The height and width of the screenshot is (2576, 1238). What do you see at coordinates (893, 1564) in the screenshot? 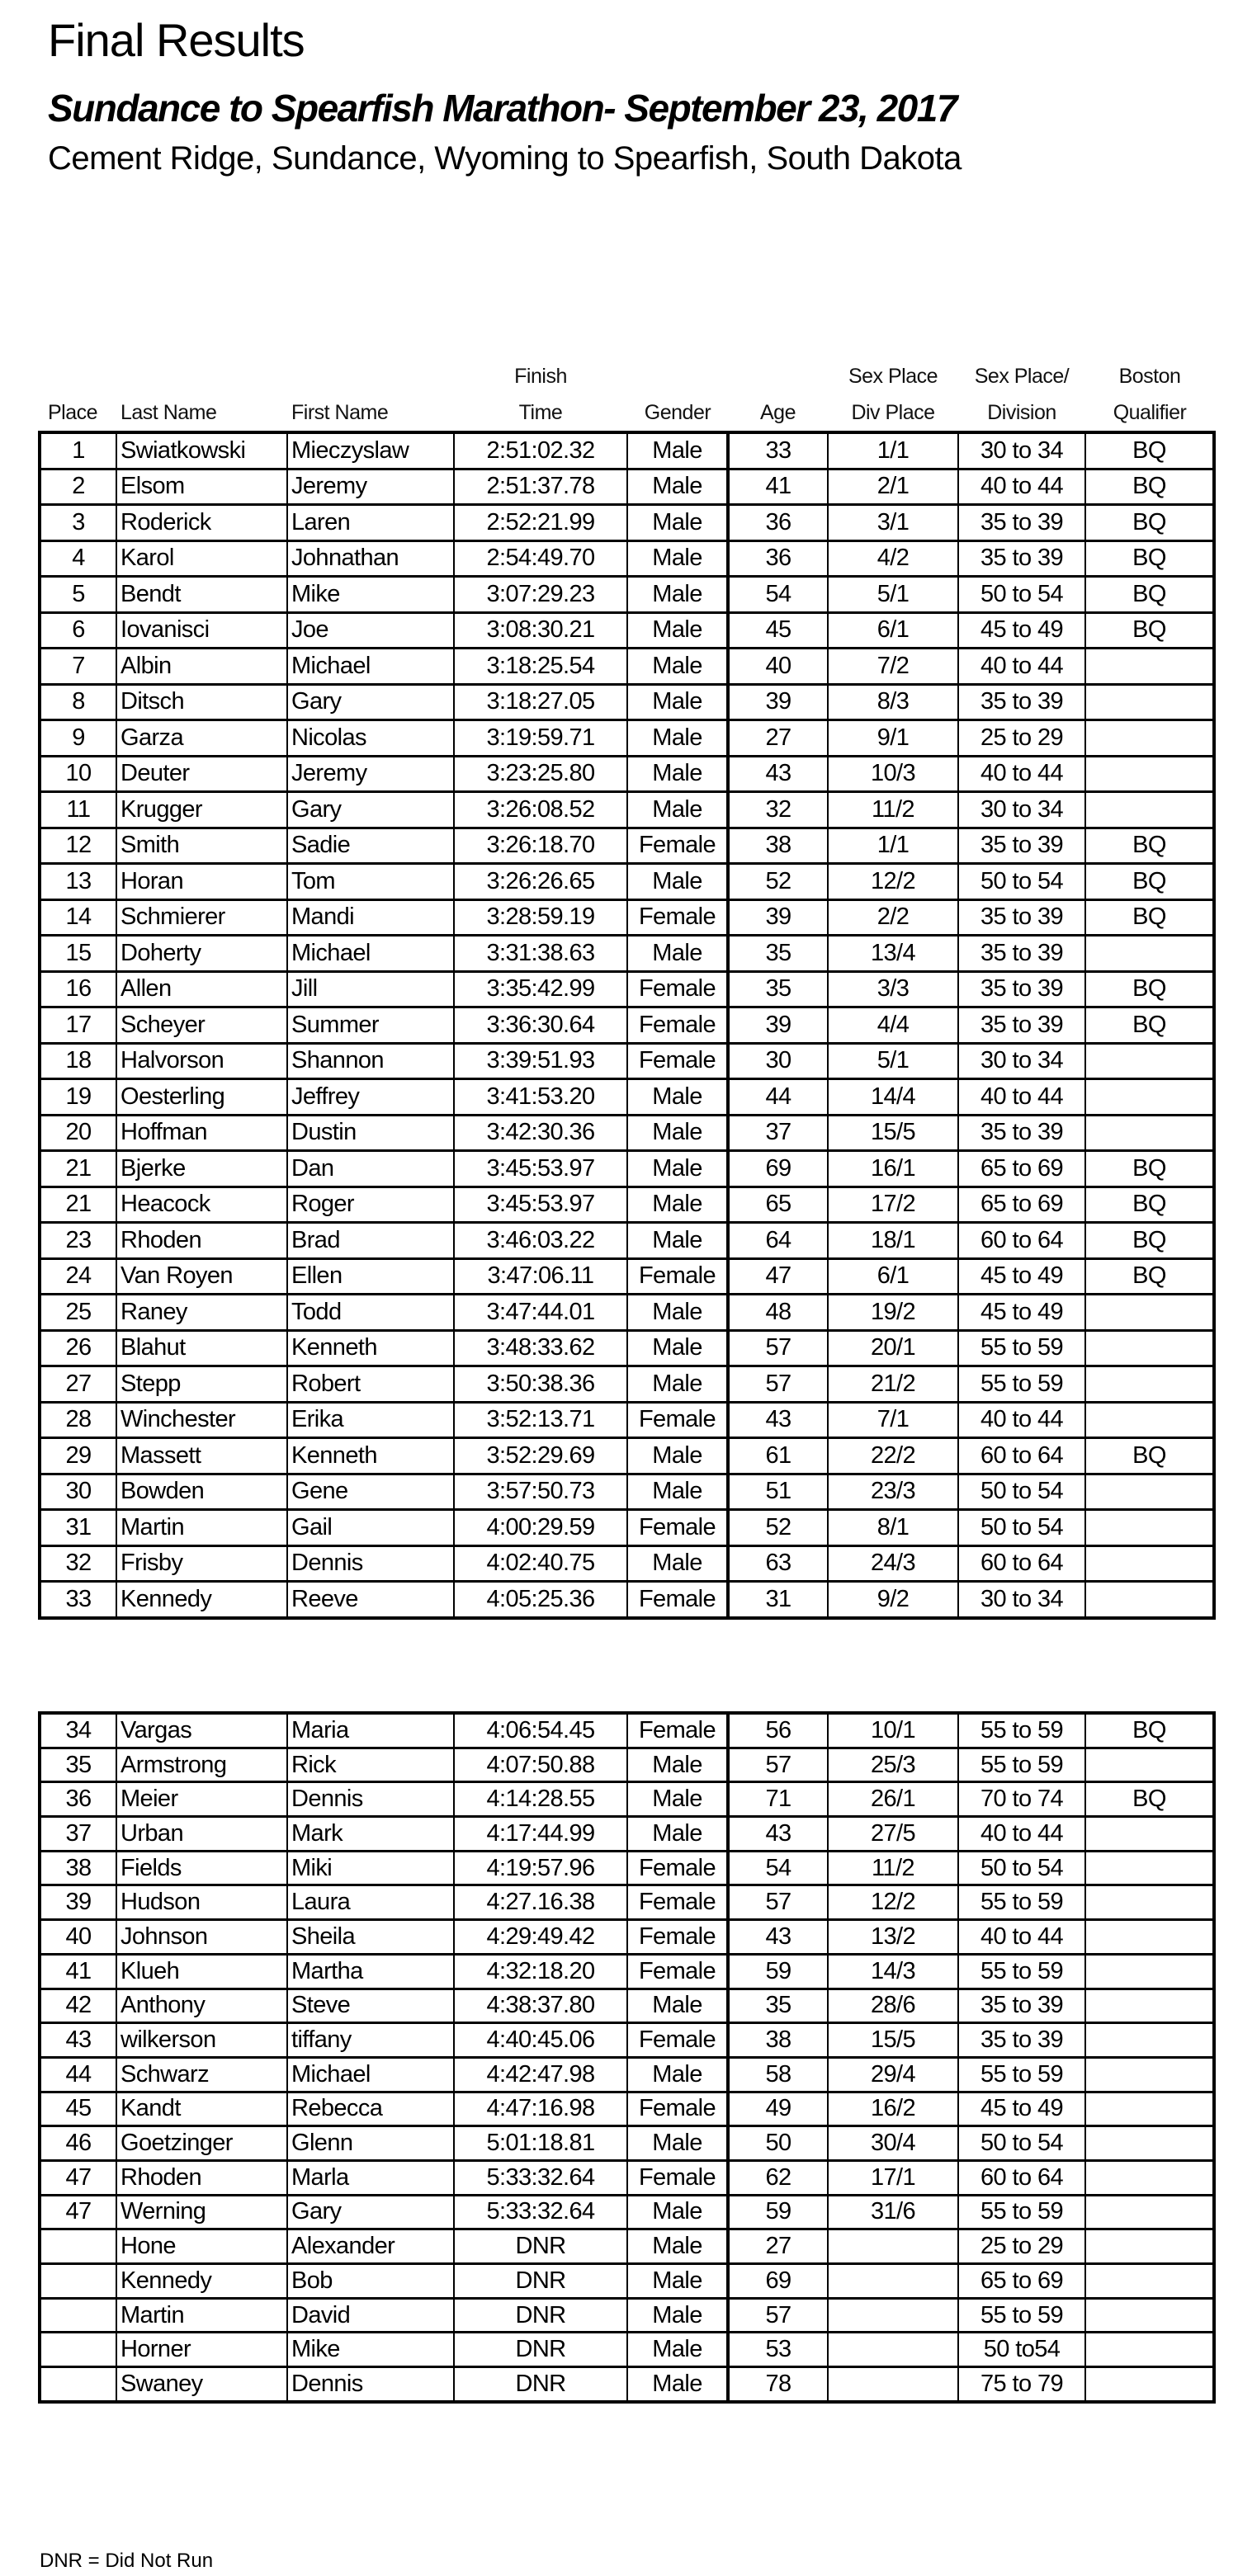
I see `cell-sex-div-place: 24/3` at bounding box center [893, 1564].